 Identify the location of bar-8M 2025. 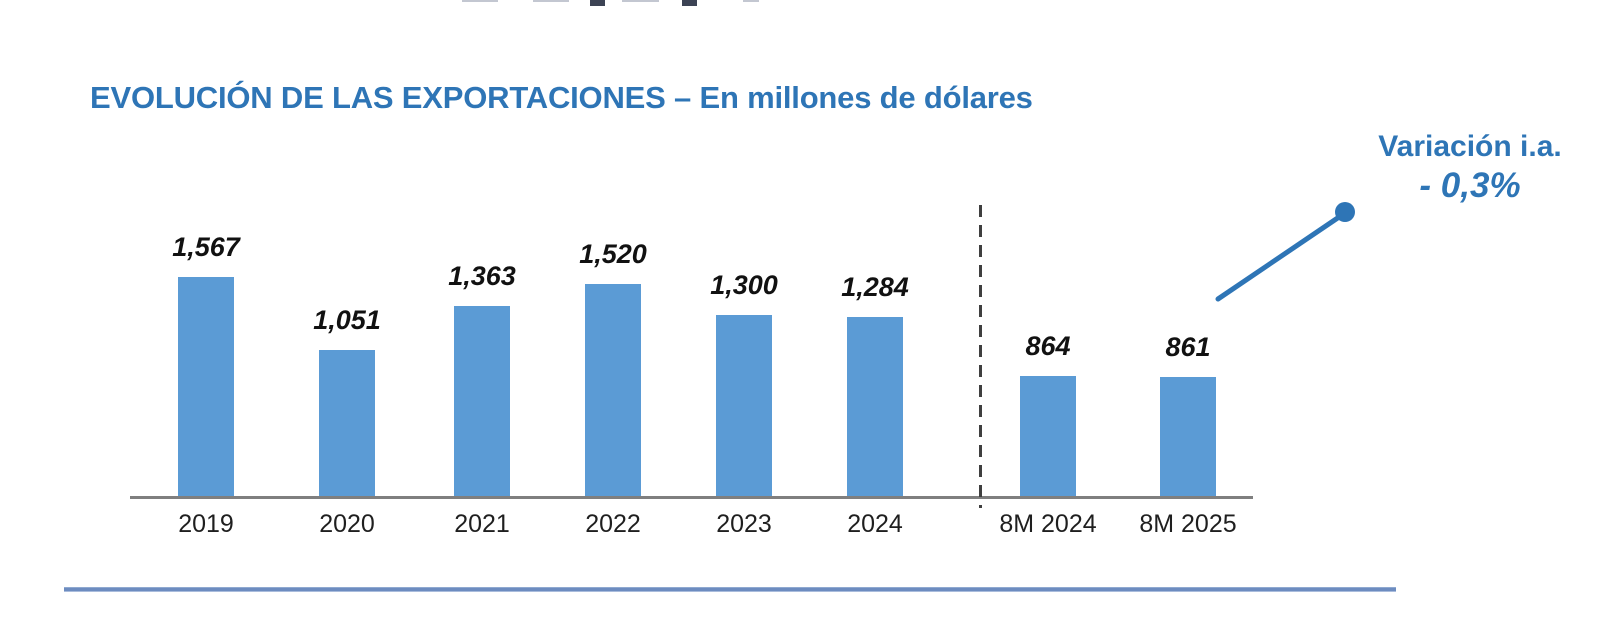
(1188, 437).